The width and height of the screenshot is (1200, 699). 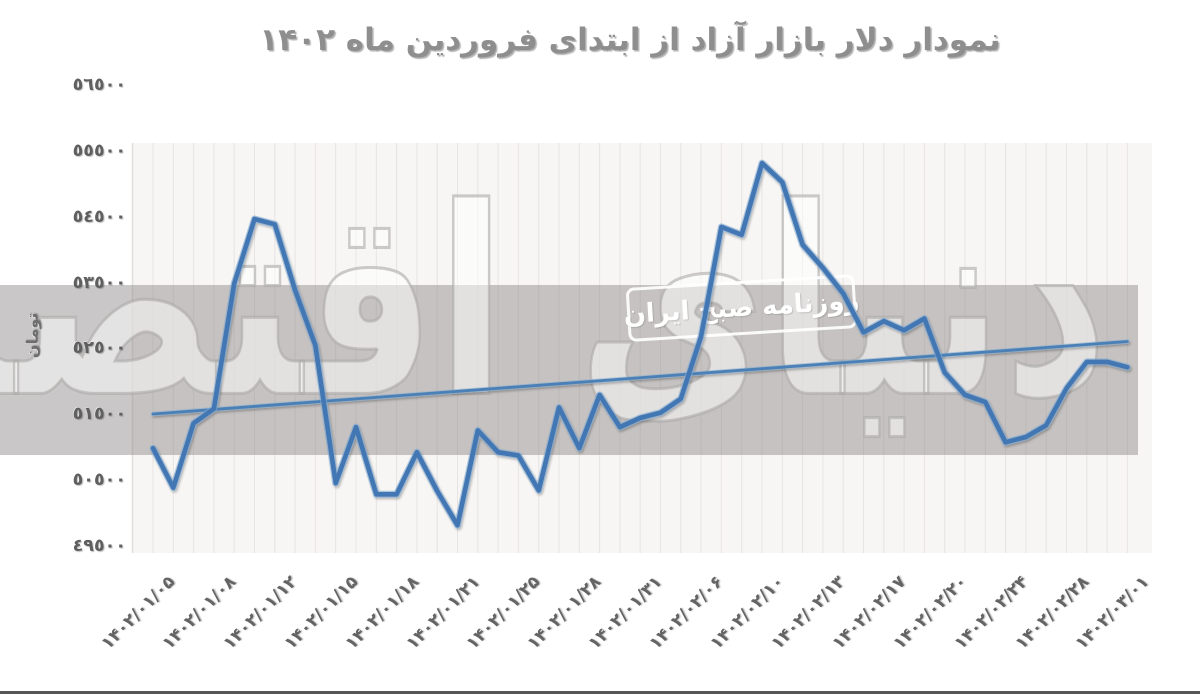 I want to click on bottom-frame-line, so click(x=600, y=692).